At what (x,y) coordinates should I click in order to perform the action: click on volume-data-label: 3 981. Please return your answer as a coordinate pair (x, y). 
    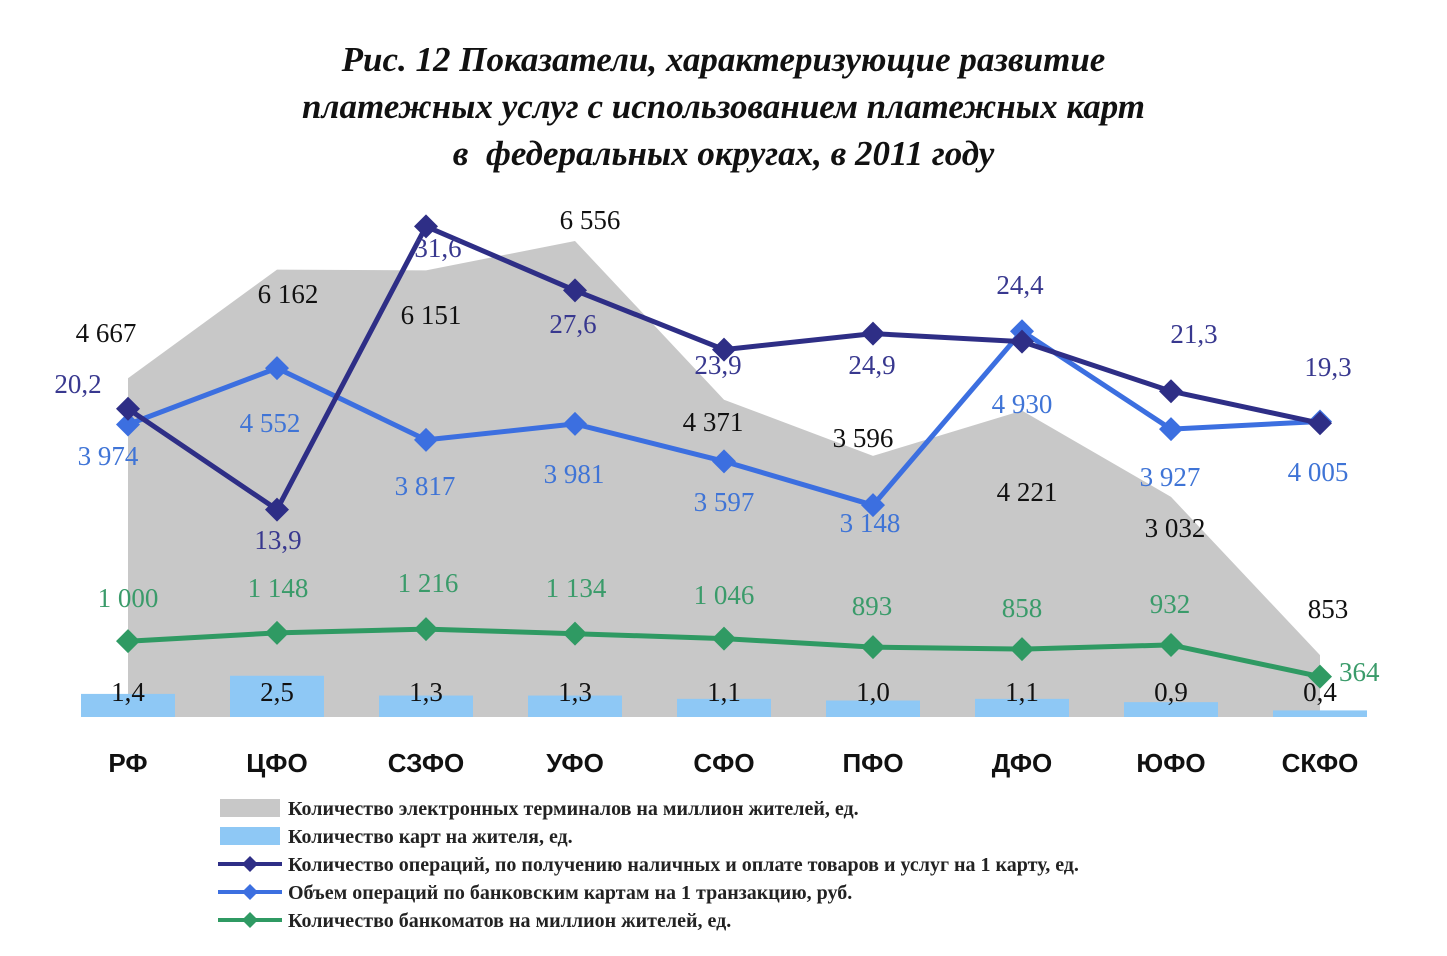
    Looking at the image, I should click on (574, 474).